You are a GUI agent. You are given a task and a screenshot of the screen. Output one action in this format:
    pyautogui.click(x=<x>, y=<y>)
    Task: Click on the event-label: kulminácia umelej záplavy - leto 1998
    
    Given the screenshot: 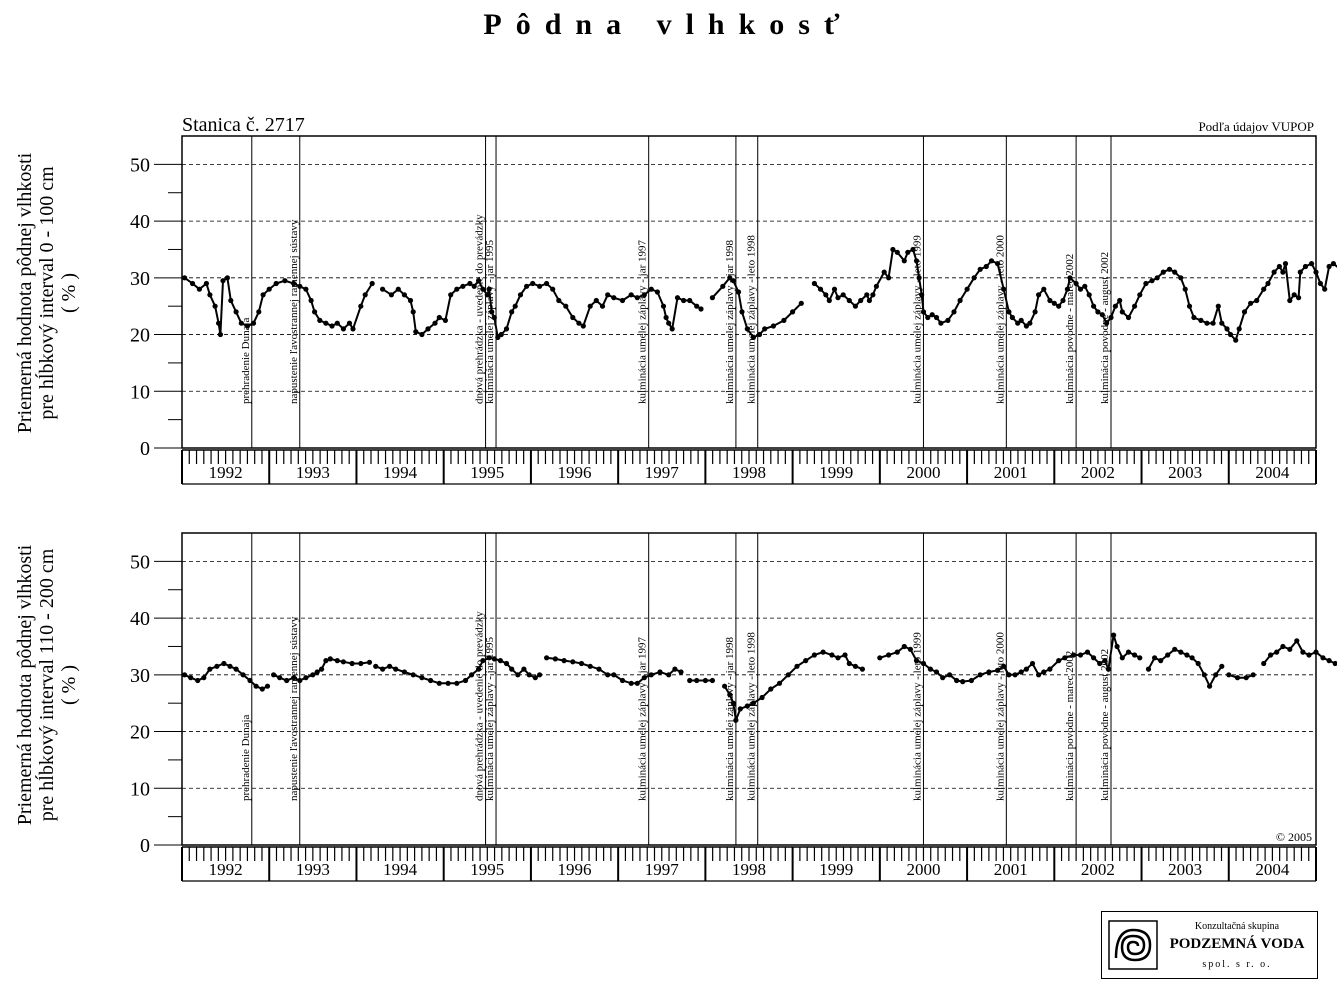 What is the action you would take?
    pyautogui.click(x=752, y=319)
    